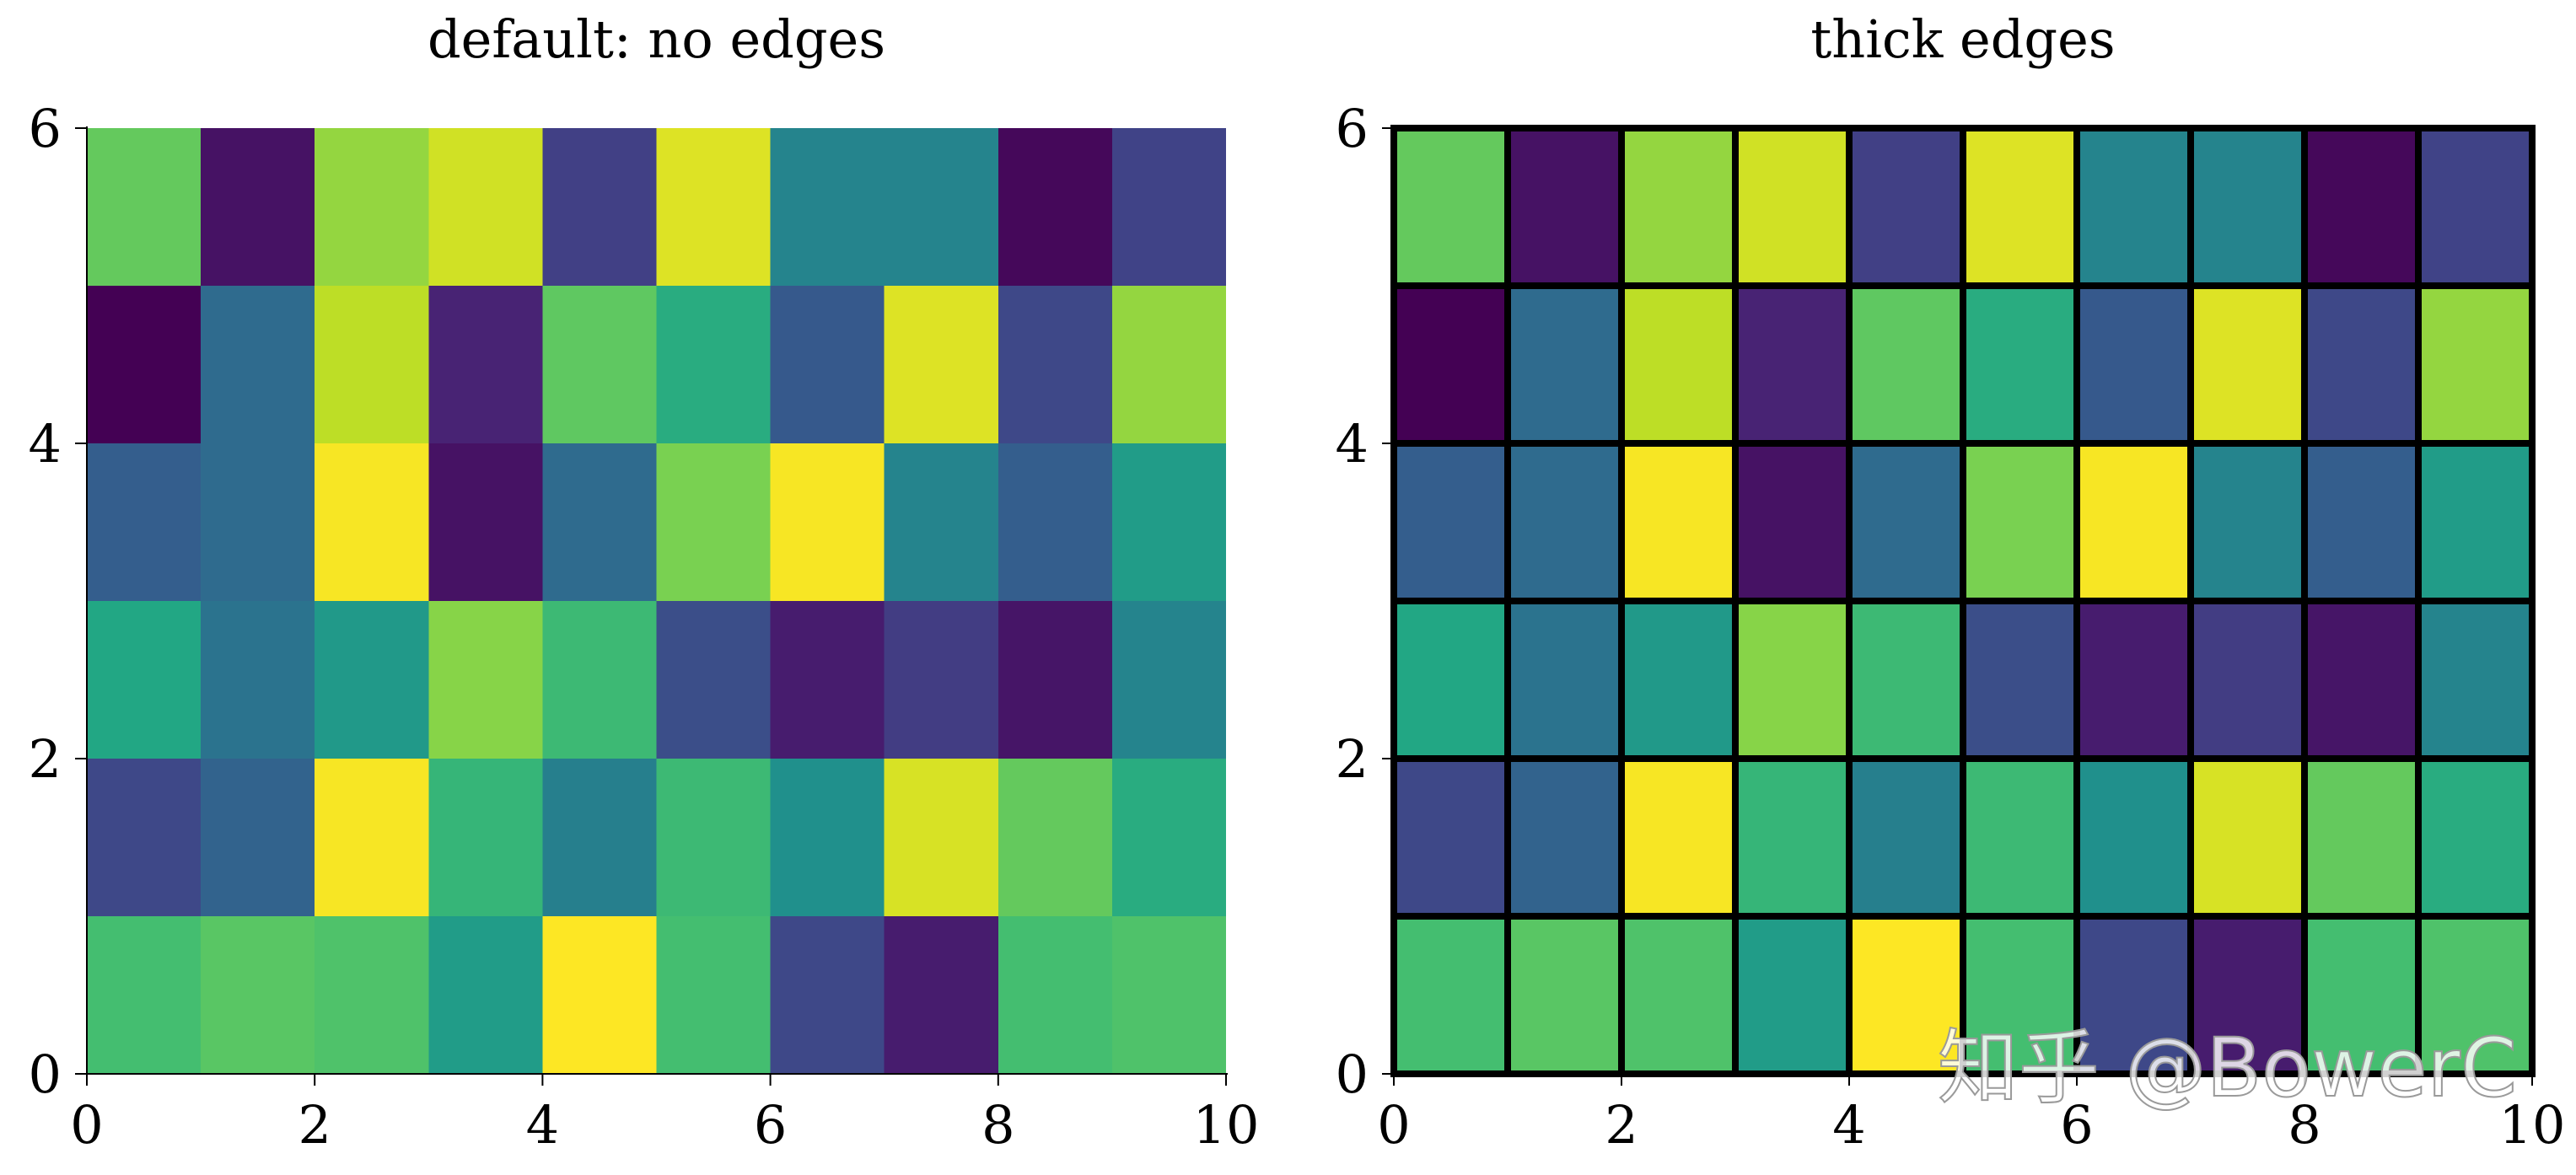 The image size is (2576, 1175). What do you see at coordinates (1393, 1125) in the screenshot?
I see `x-tick-label: 0` at bounding box center [1393, 1125].